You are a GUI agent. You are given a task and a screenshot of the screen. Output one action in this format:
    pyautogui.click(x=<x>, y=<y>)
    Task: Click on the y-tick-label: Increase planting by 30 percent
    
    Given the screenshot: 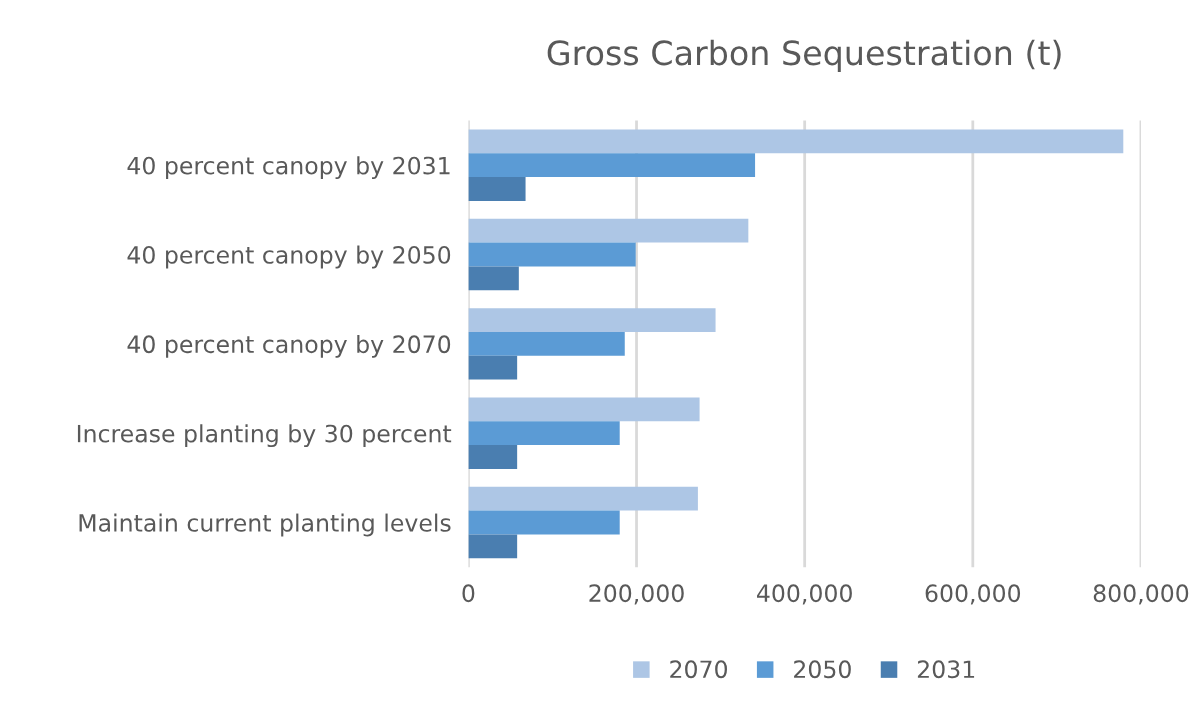 What is the action you would take?
    pyautogui.click(x=264, y=436)
    